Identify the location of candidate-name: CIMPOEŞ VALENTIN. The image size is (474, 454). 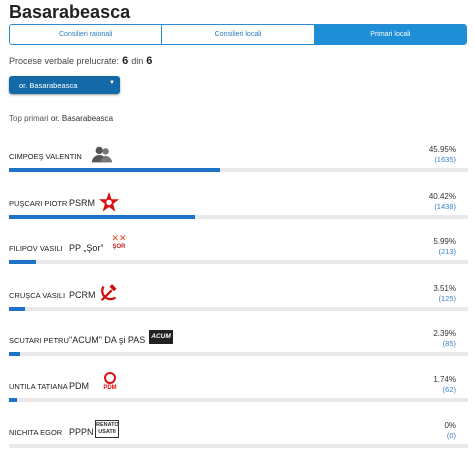
(45, 156).